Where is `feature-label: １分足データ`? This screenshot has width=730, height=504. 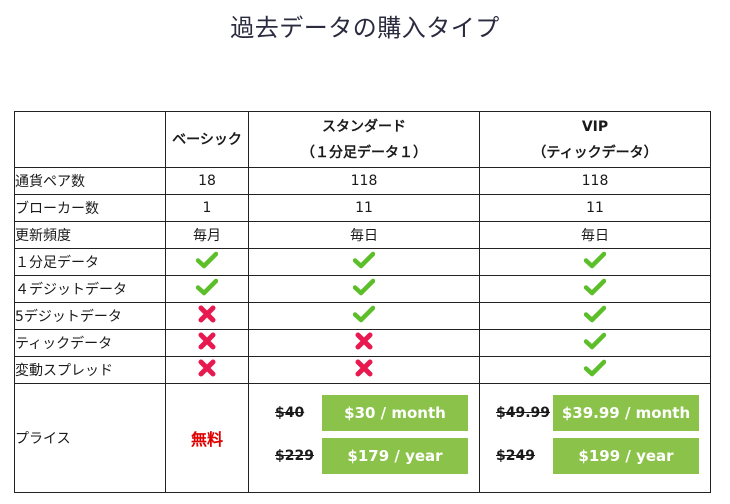 feature-label: １分足データ is located at coordinates (90, 262).